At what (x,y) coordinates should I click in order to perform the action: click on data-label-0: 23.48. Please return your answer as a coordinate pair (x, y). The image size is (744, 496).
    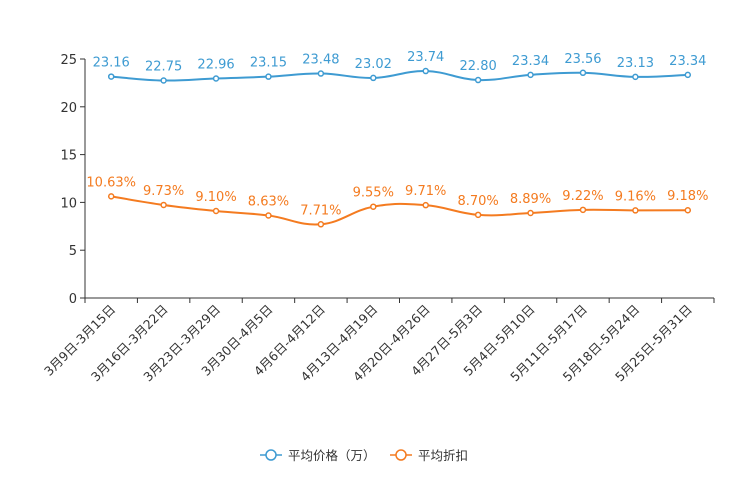
    Looking at the image, I should click on (320, 60).